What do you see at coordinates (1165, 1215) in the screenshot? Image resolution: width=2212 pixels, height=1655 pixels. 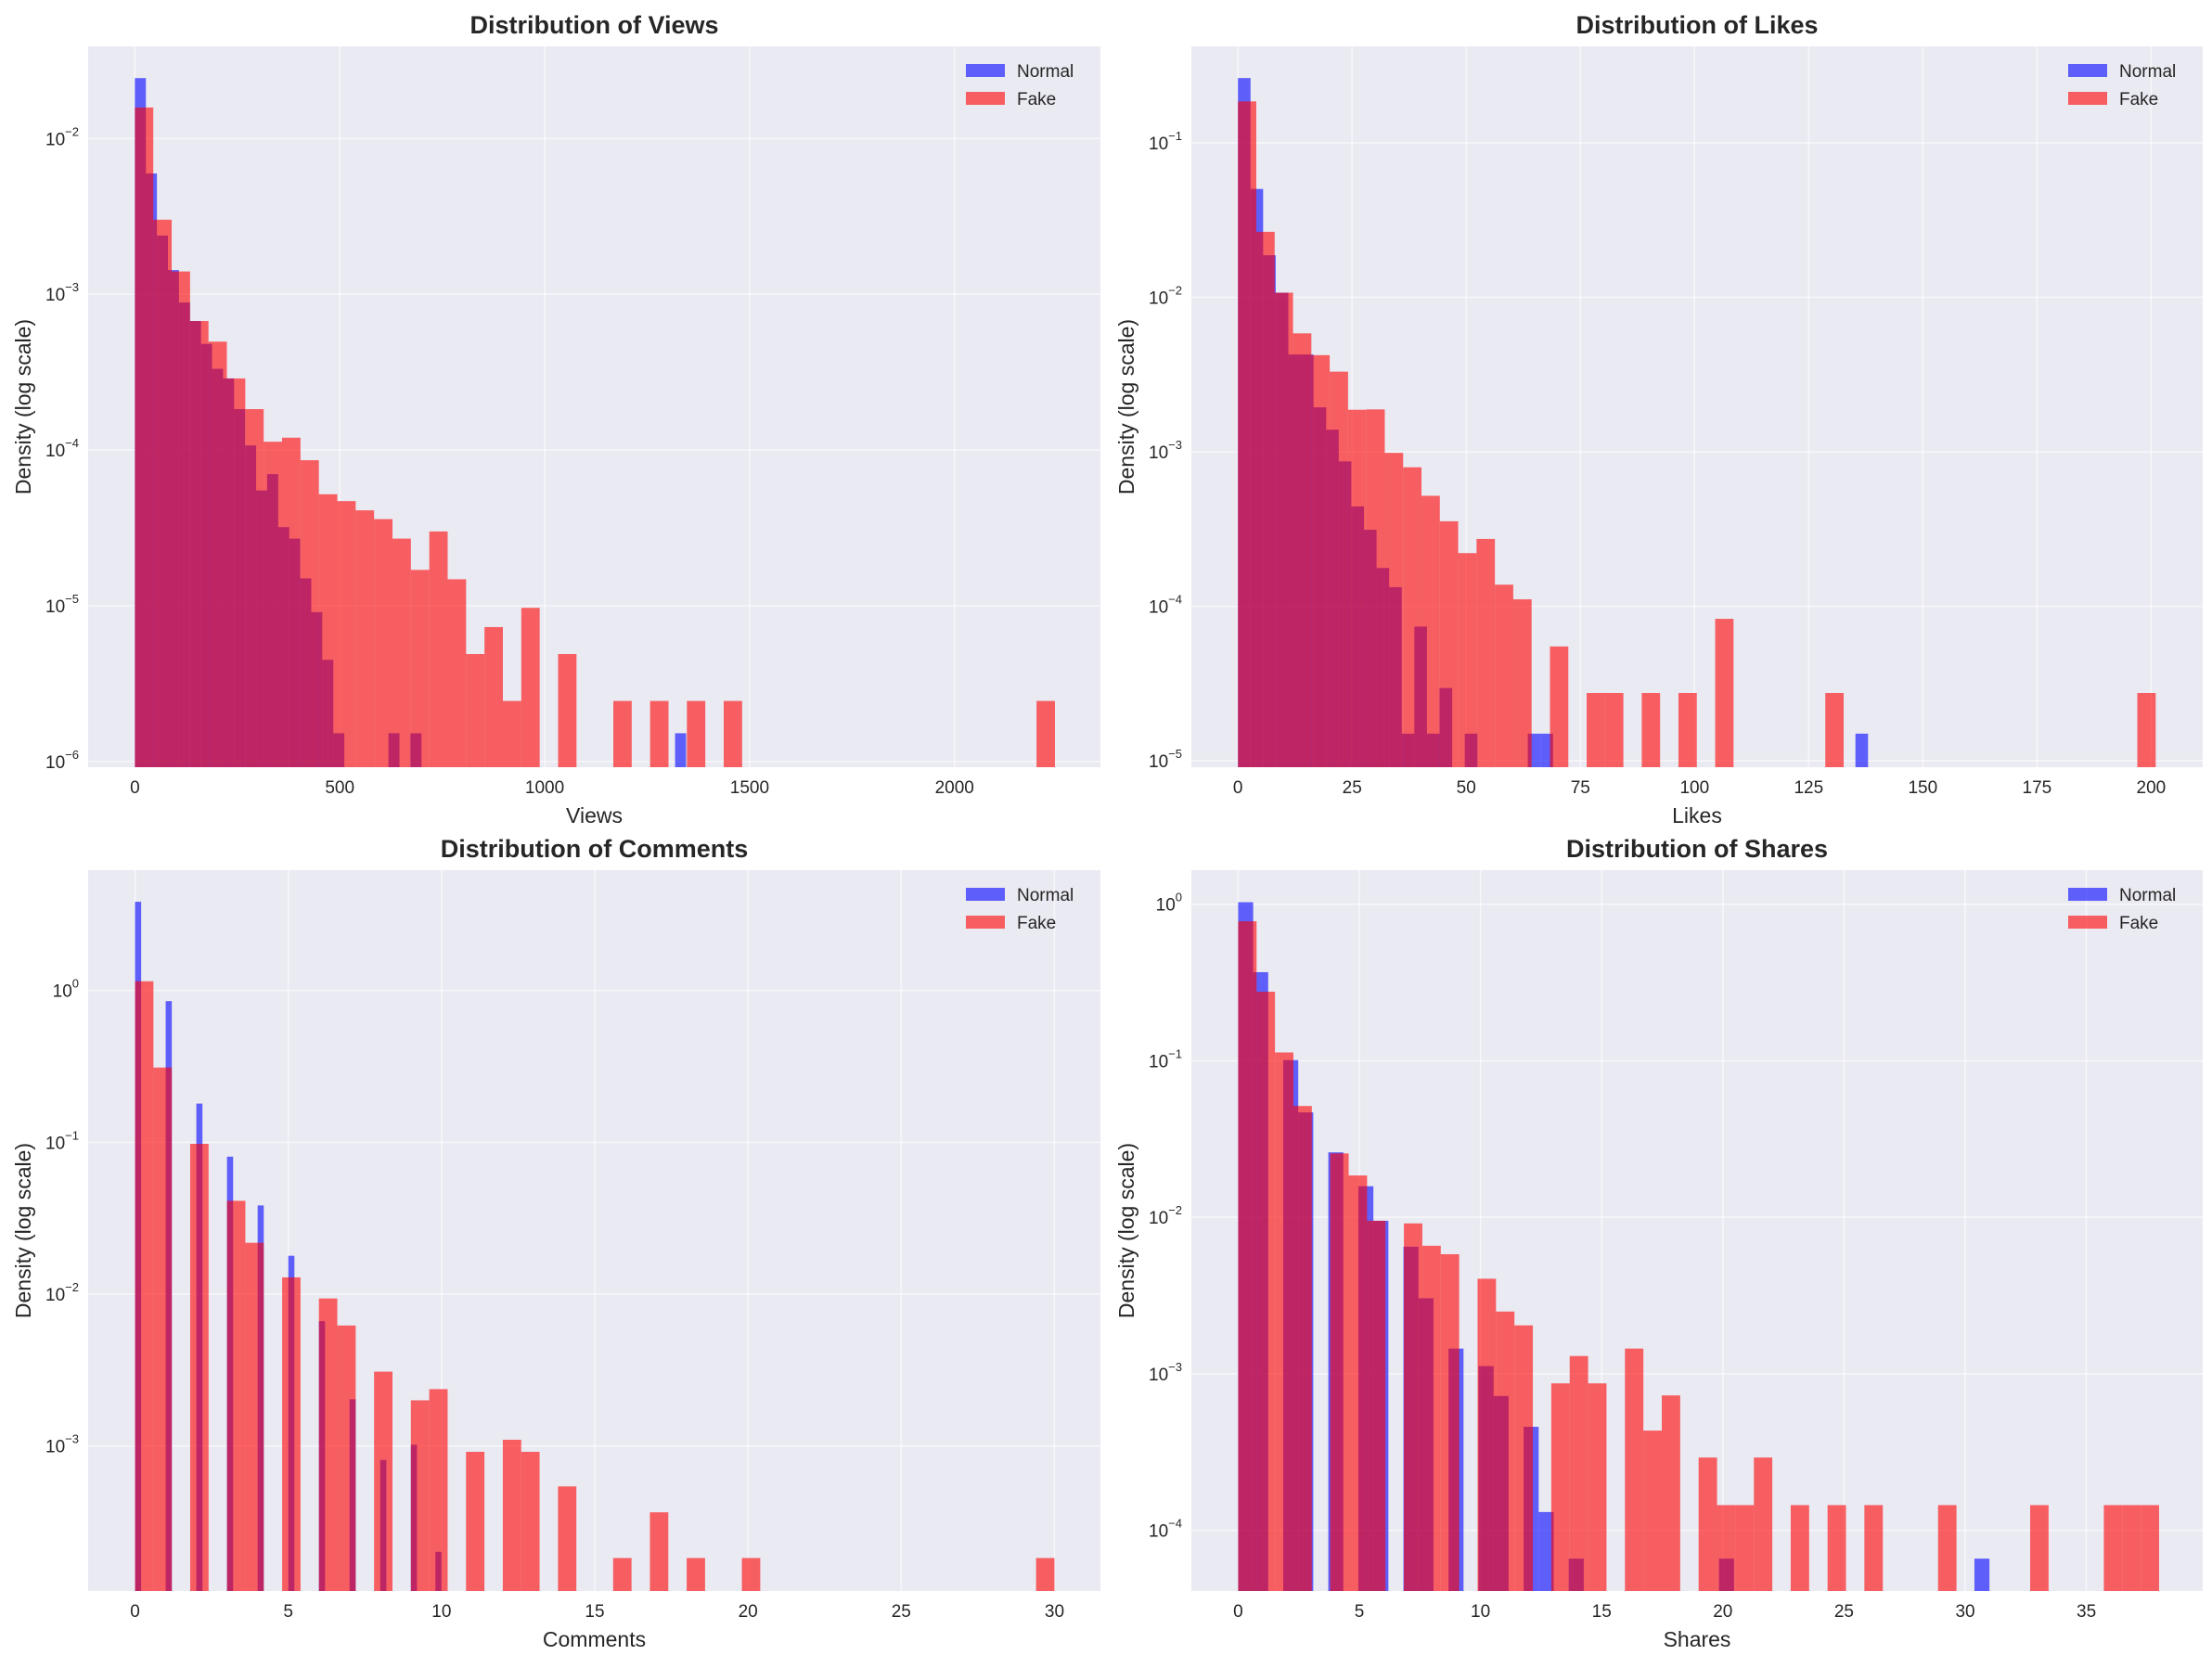 I see `y-tick-label: 10⁻²` at bounding box center [1165, 1215].